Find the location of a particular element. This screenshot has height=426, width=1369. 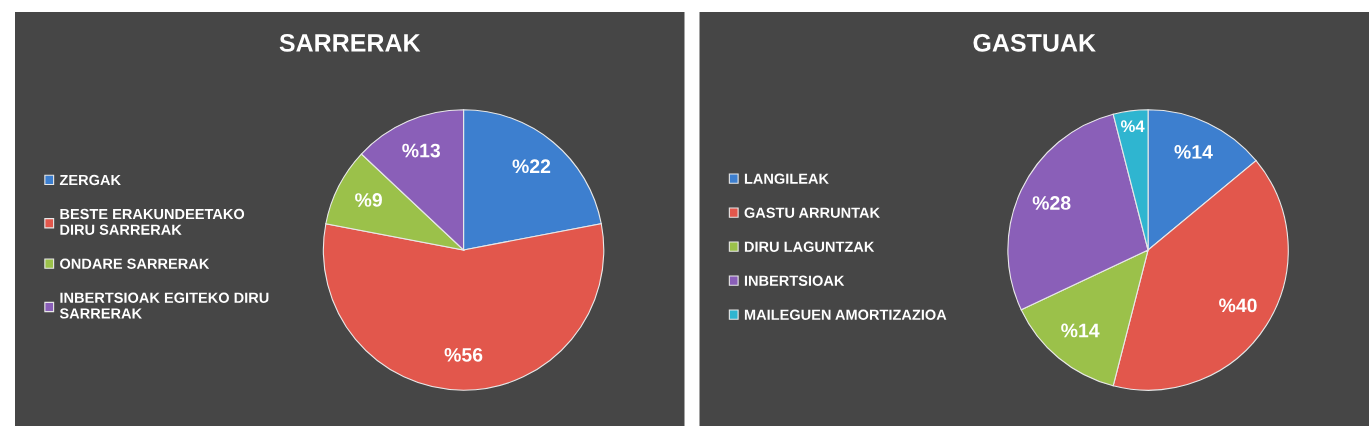

legend-label: DIRU LAGUNTZAK is located at coordinates (809, 246).